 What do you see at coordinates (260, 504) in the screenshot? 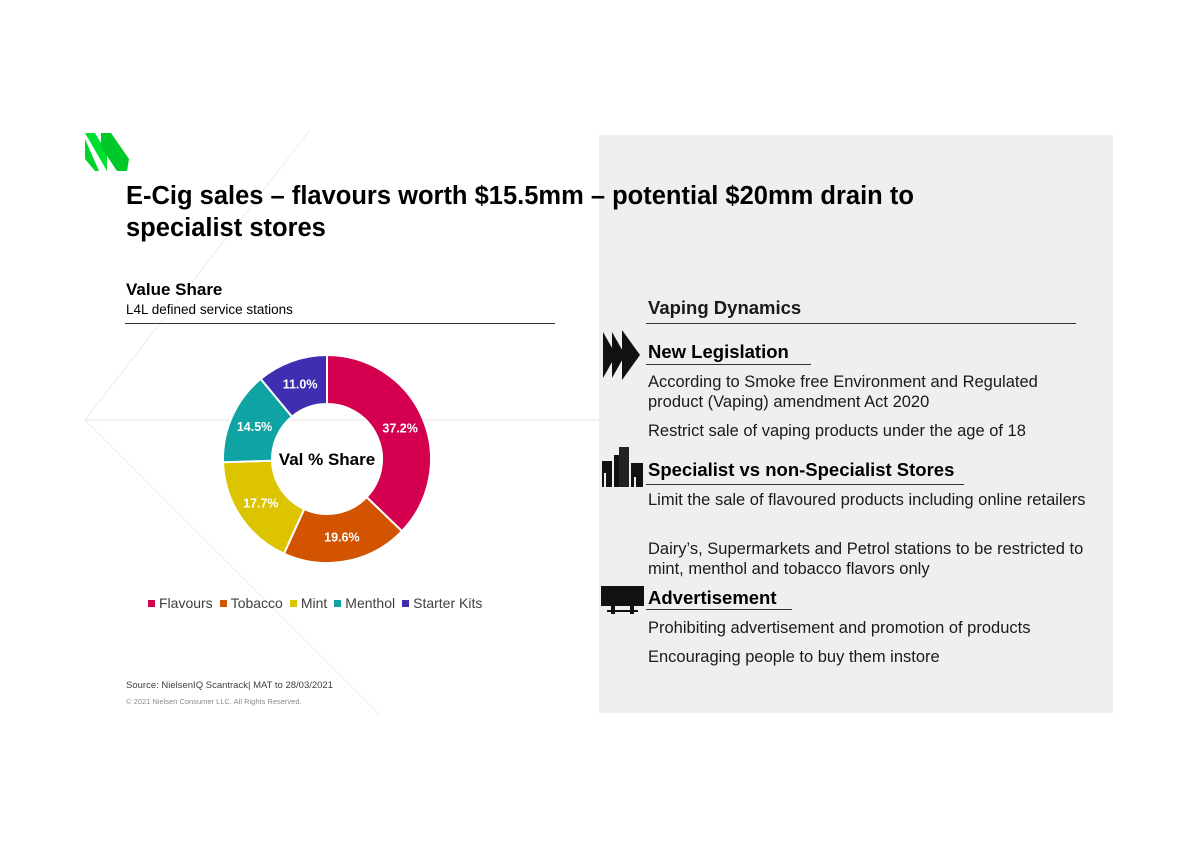
I see `data-label-mint: 17.7%` at bounding box center [260, 504].